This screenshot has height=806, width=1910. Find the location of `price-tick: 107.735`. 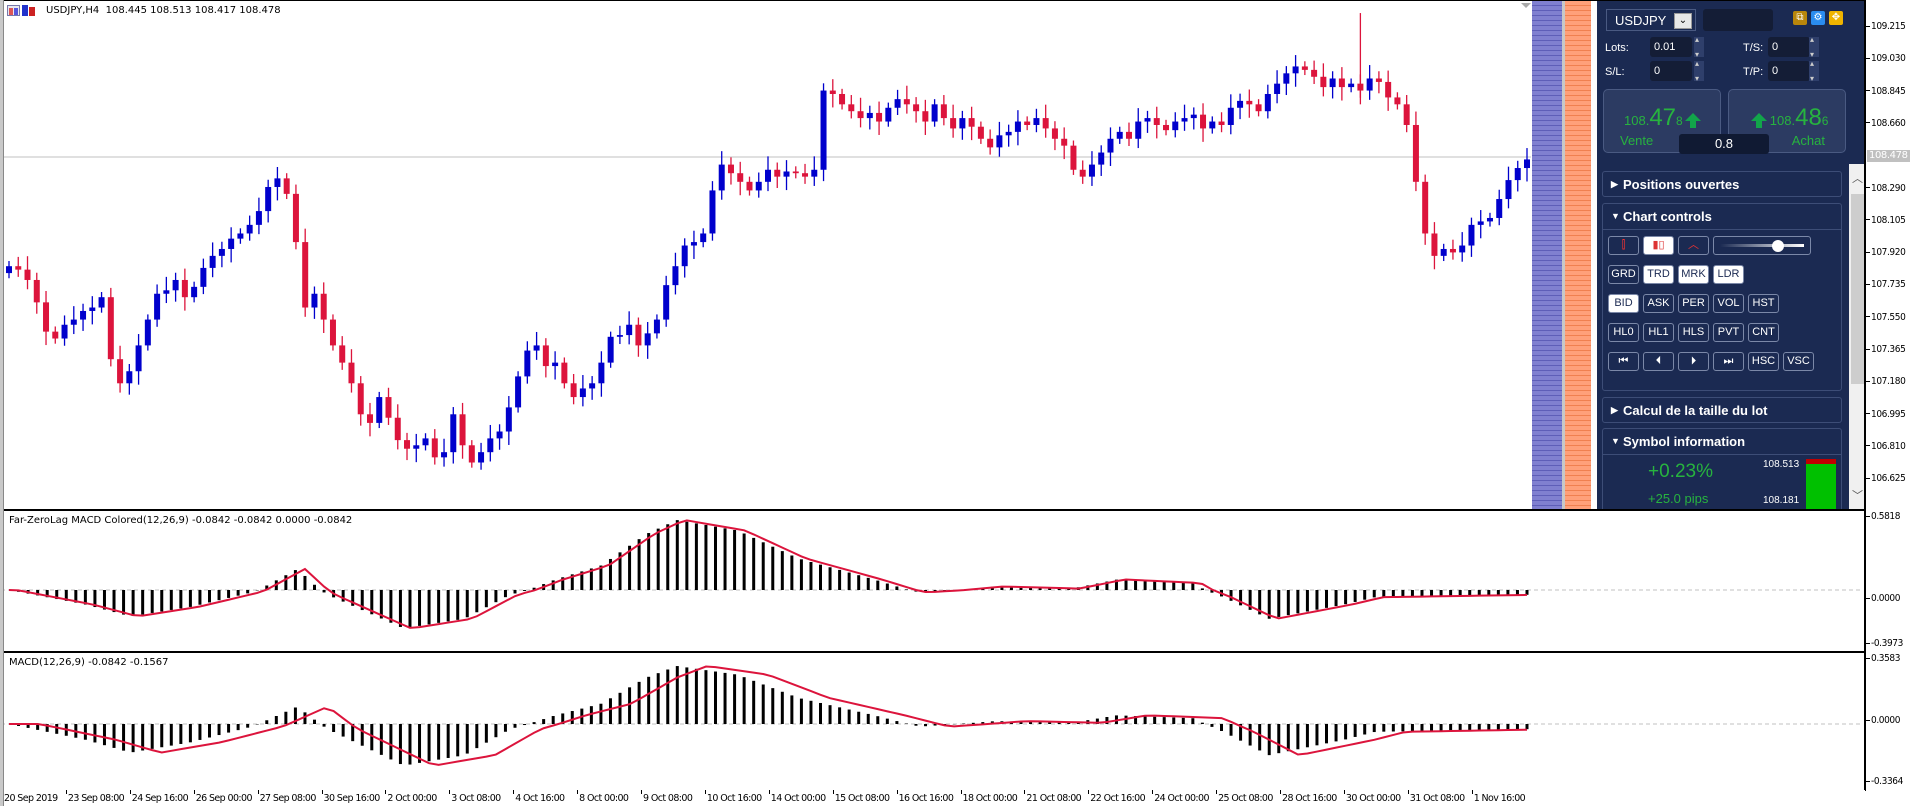

price-tick: 107.735 is located at coordinates (1886, 284).